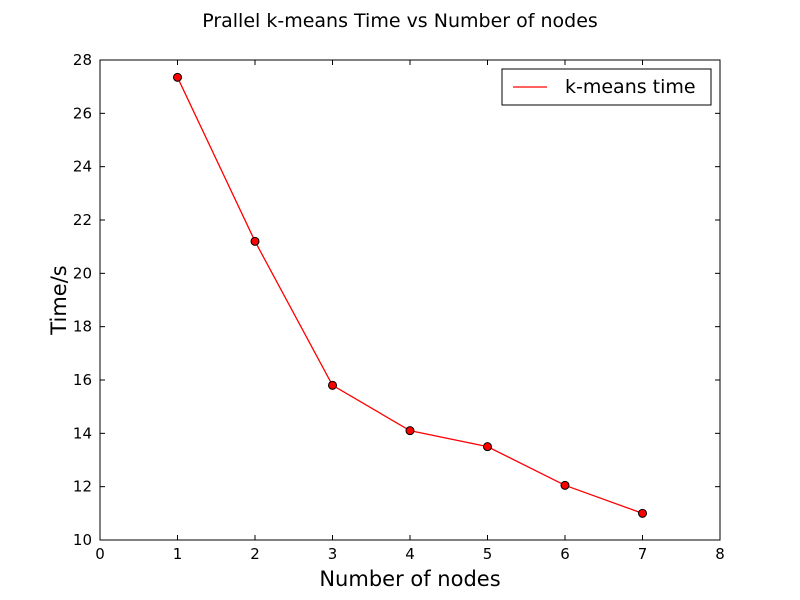 Image resolution: width=800 pixels, height=600 pixels. I want to click on y-tick-label: 16, so click(82, 380).